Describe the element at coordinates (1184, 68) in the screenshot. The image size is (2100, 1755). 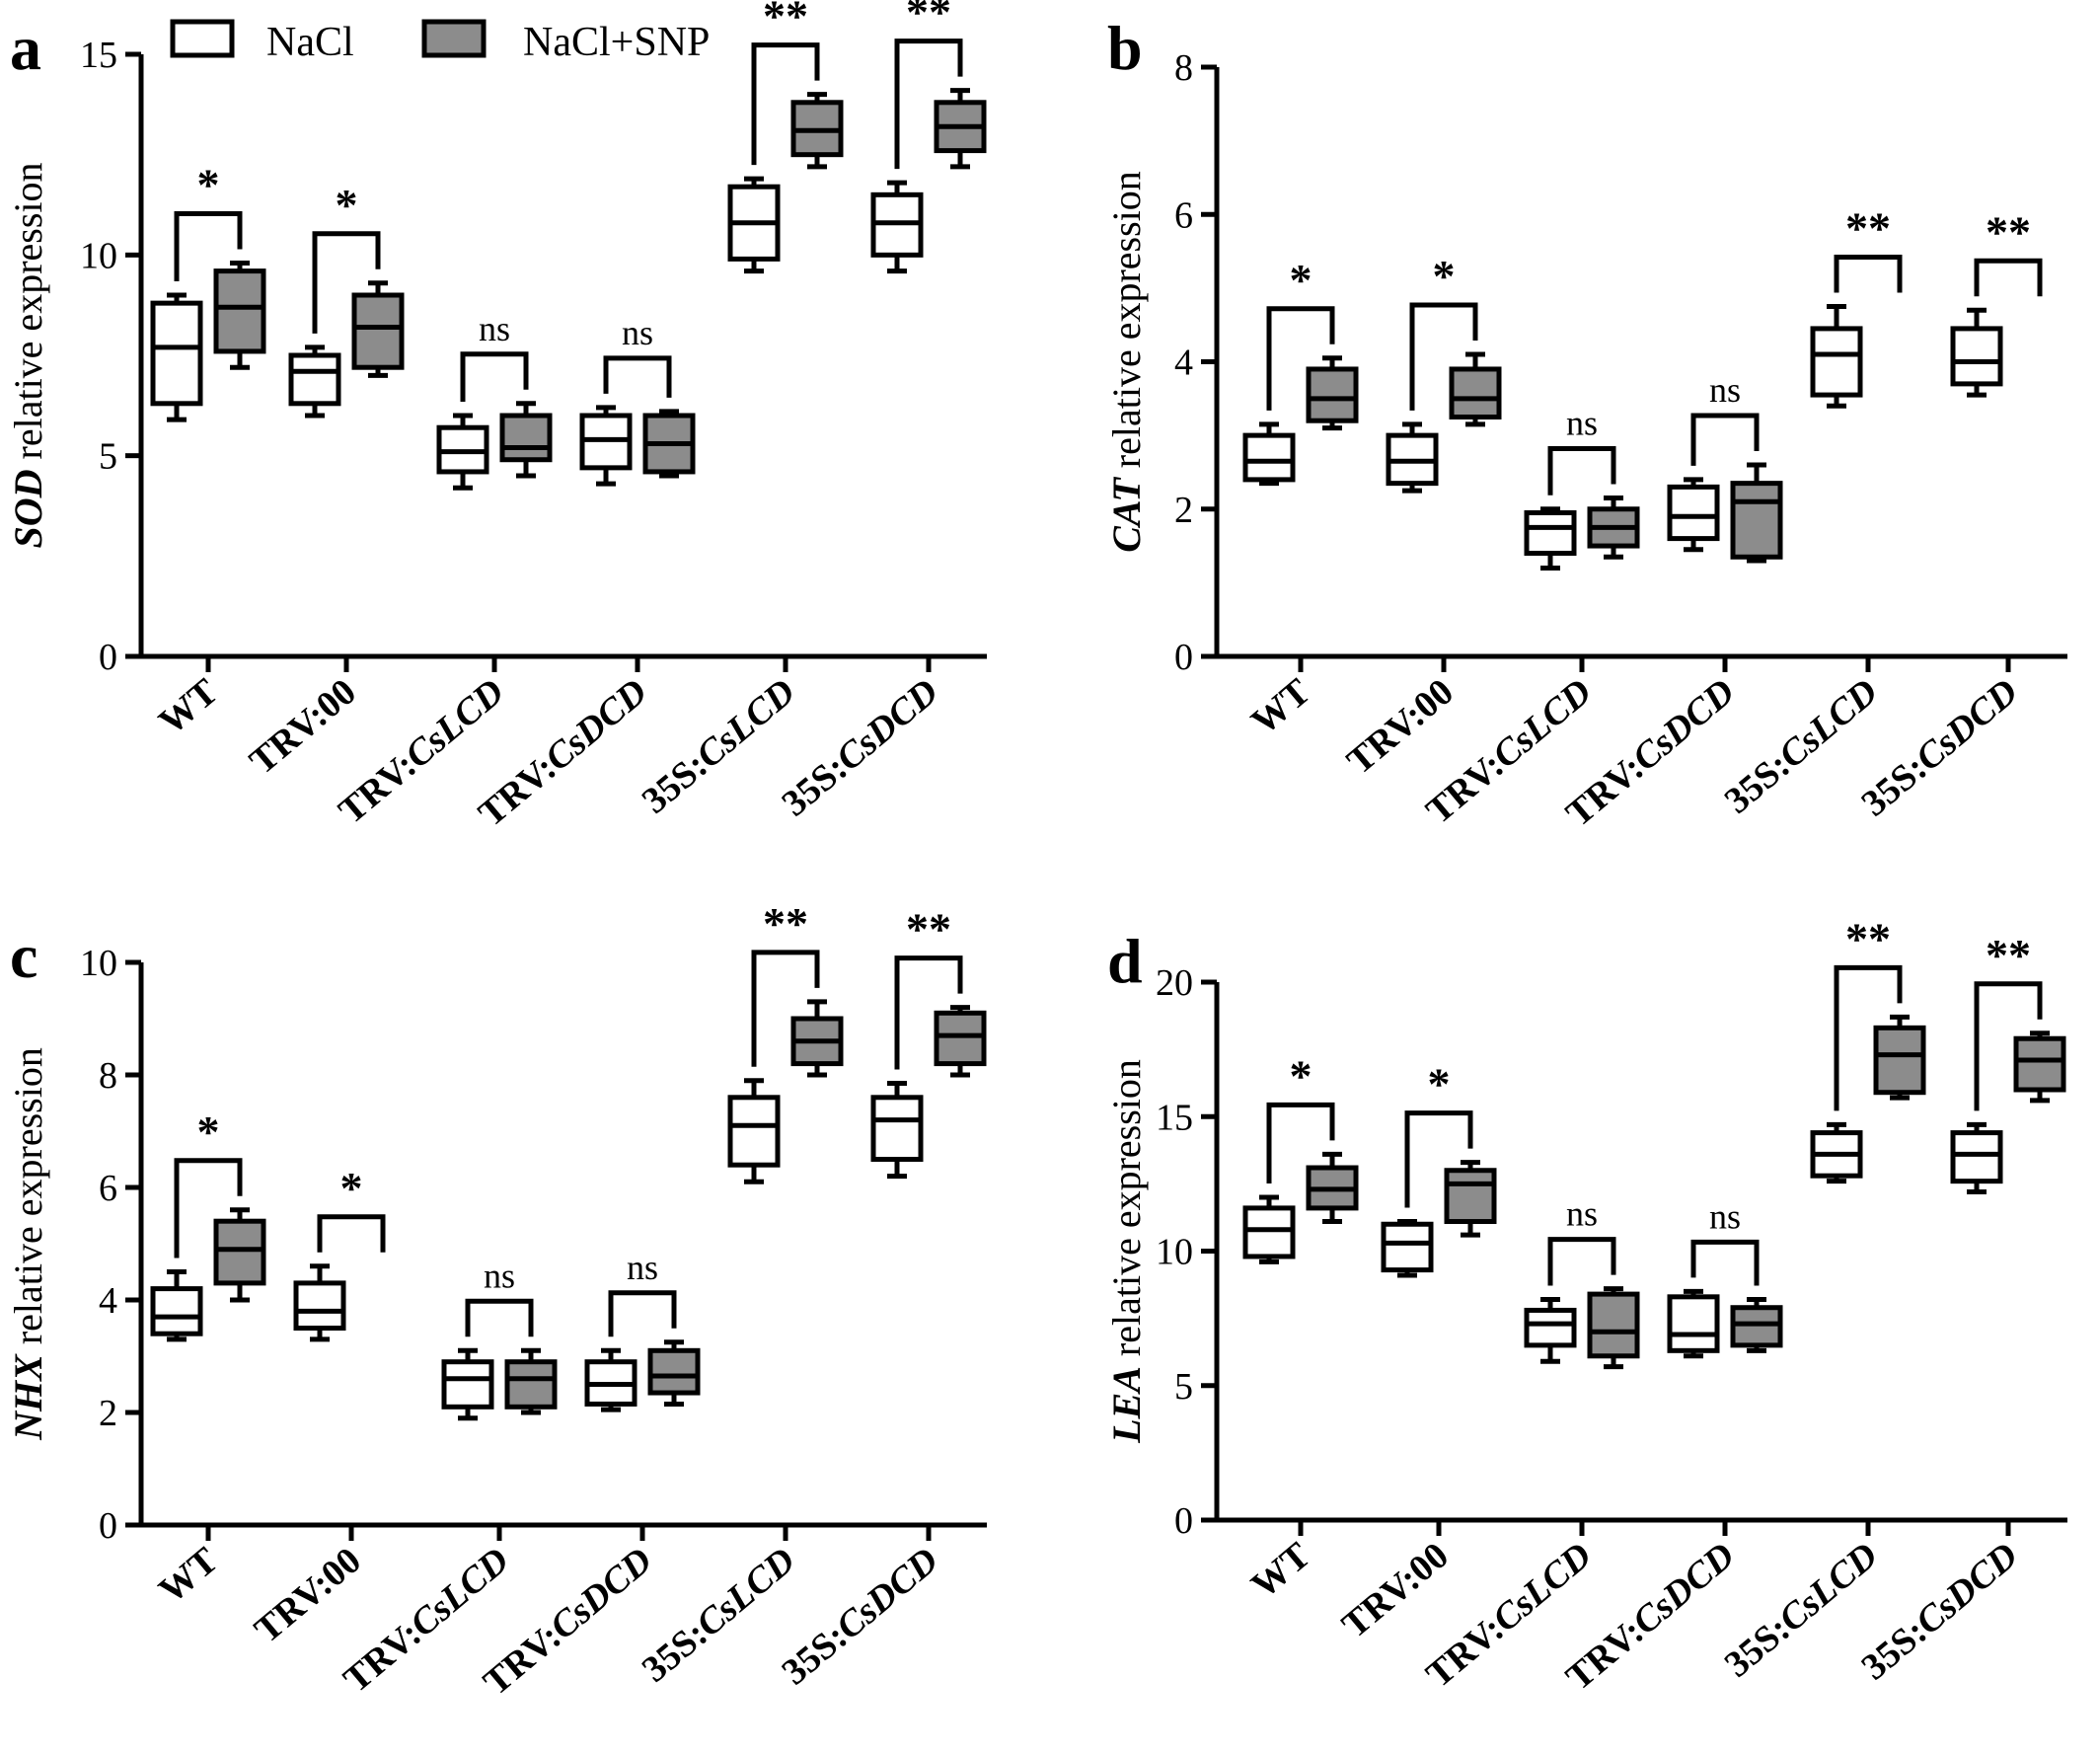
I see `y-tick-label: 8` at that location.